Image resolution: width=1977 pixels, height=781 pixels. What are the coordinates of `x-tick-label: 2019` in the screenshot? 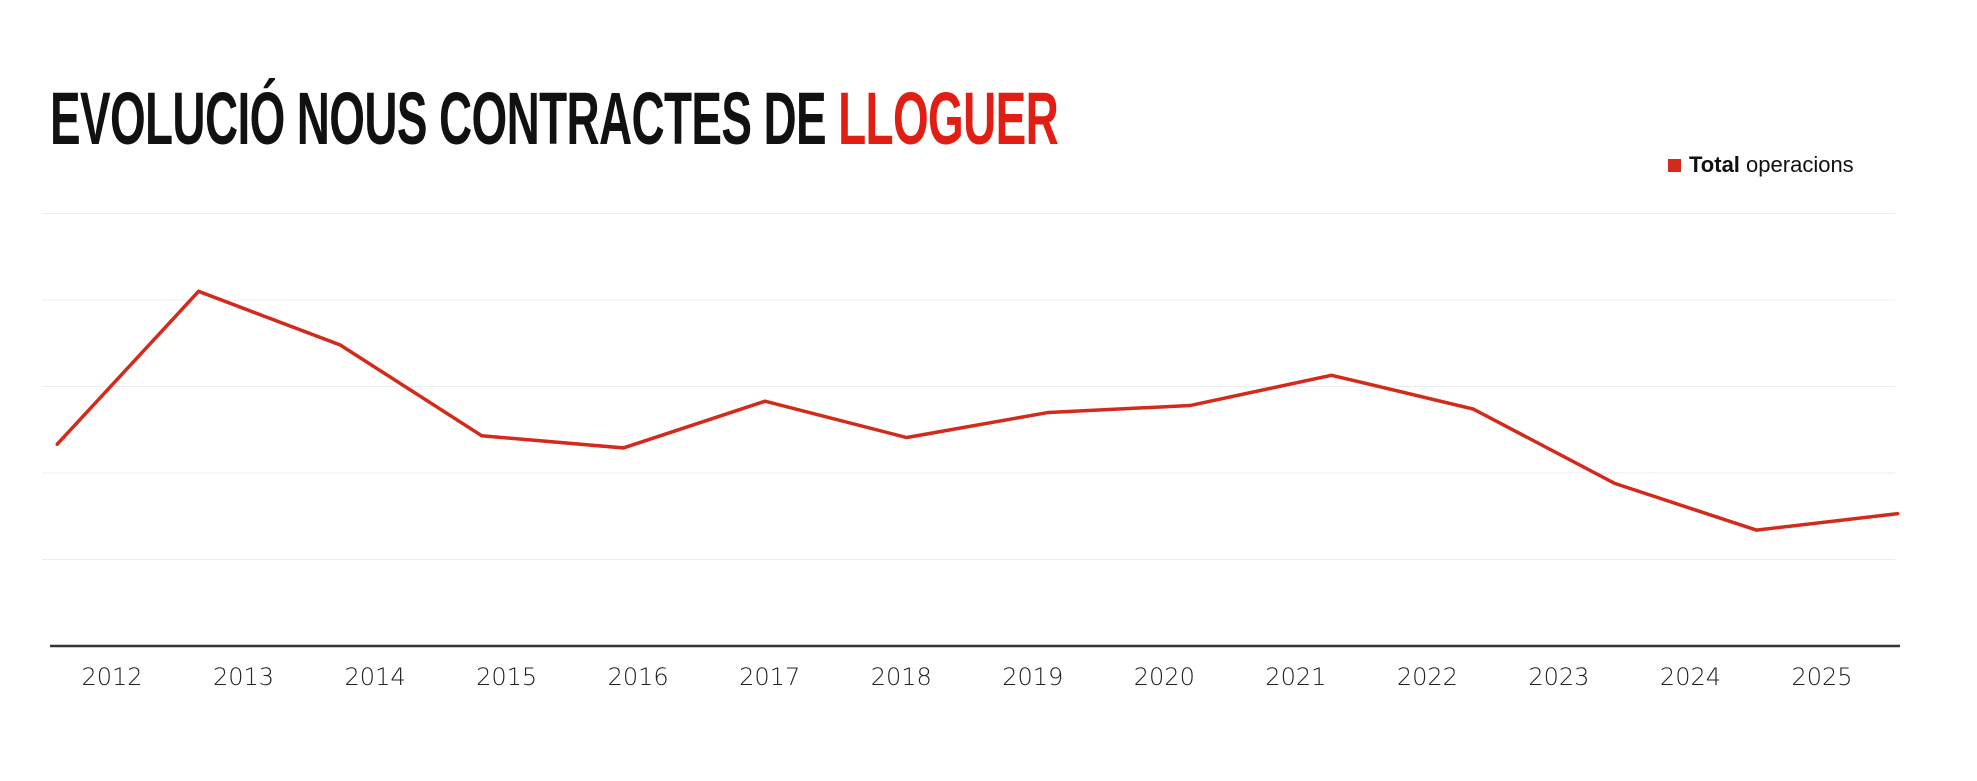 It's located at (1032, 677).